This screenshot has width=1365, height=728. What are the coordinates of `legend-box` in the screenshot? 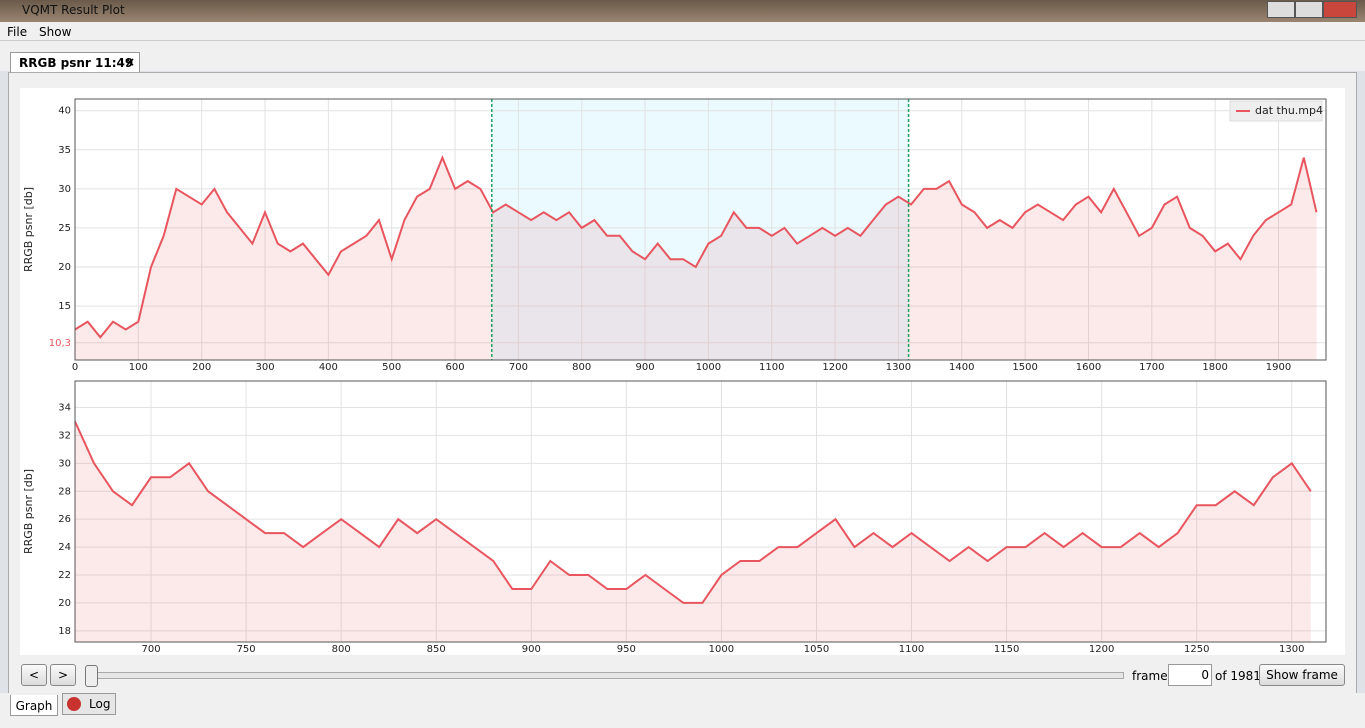 It's located at (1276, 111).